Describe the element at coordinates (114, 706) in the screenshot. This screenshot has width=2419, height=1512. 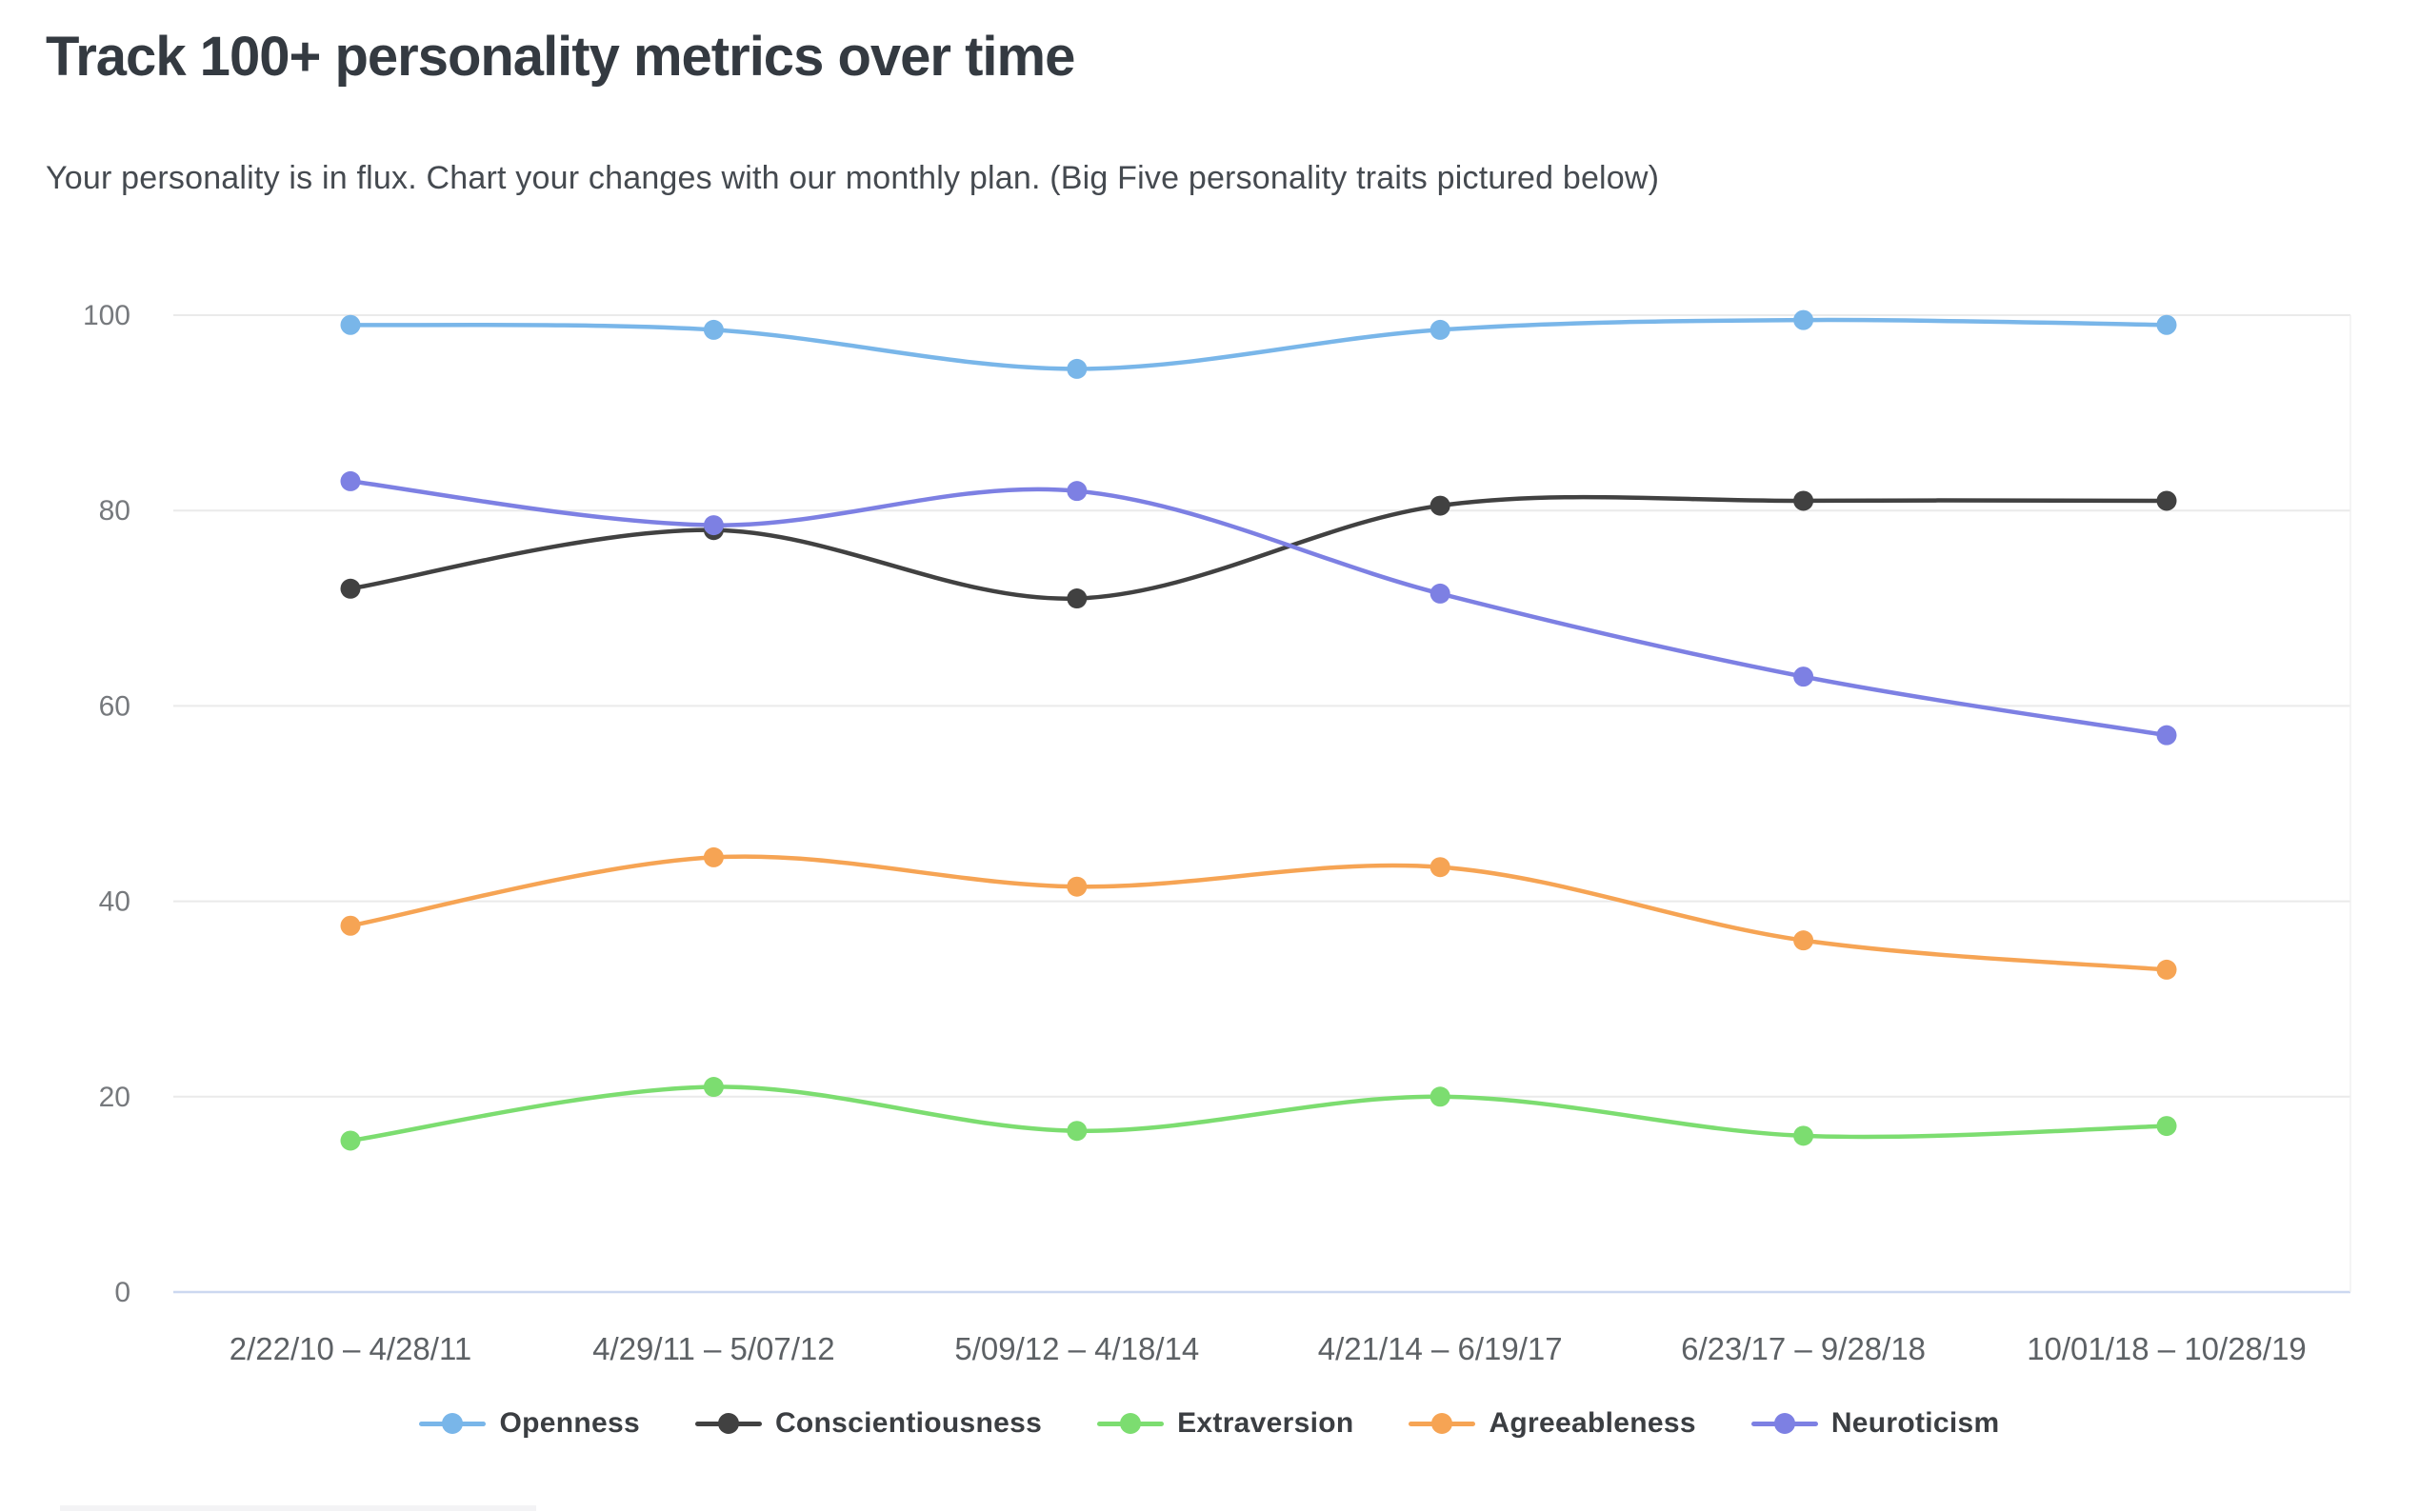
I see `y-axis-tick-60: 60` at that location.